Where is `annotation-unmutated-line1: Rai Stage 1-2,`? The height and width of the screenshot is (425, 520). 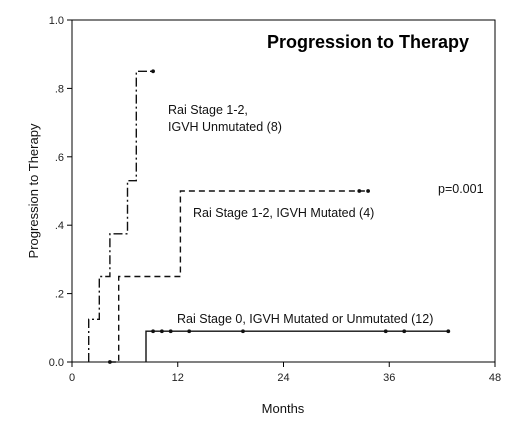 annotation-unmutated-line1: Rai Stage 1-2, is located at coordinates (208, 110).